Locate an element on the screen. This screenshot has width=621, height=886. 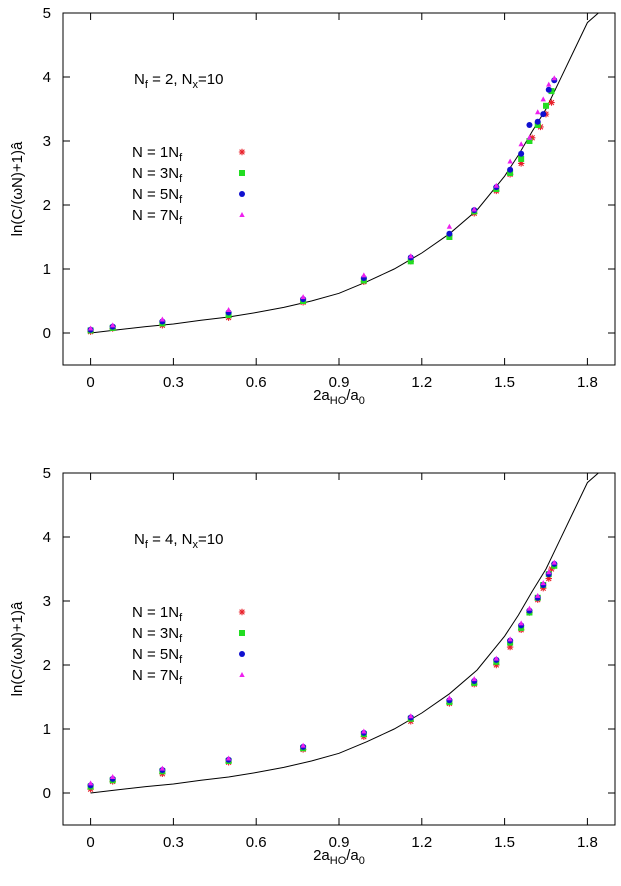
chart-annotation: Nf = 4, Nx=10 is located at coordinates (178, 541).